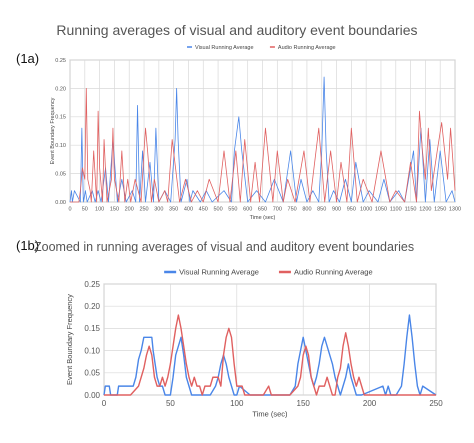 This screenshot has width=474, height=443. I want to click on chart-1a-x-tick-label: 850, so click(321, 210).